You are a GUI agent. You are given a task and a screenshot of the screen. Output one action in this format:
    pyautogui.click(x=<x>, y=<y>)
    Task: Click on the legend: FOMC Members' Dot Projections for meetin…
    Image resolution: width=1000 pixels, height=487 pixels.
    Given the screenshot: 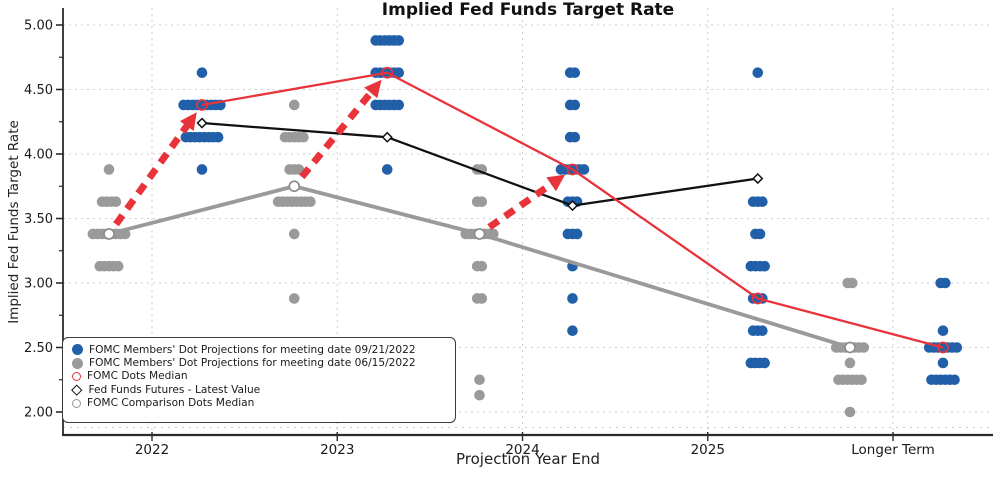 What is the action you would take?
    pyautogui.click(x=259, y=380)
    